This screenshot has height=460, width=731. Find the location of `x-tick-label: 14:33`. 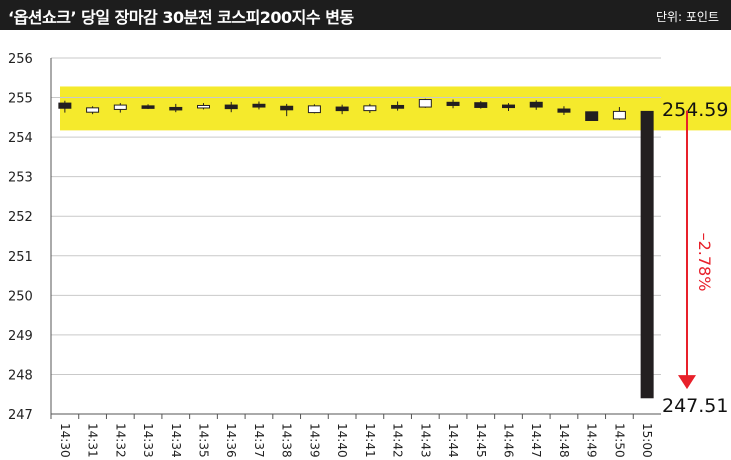

x-tick-label: 14:33 is located at coordinates (148, 440).